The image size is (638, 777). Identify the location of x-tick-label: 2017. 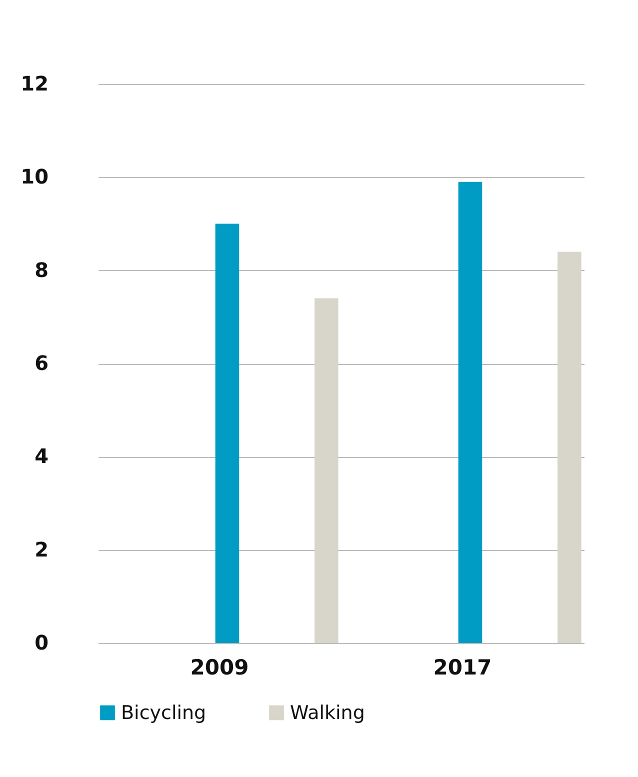
(462, 668).